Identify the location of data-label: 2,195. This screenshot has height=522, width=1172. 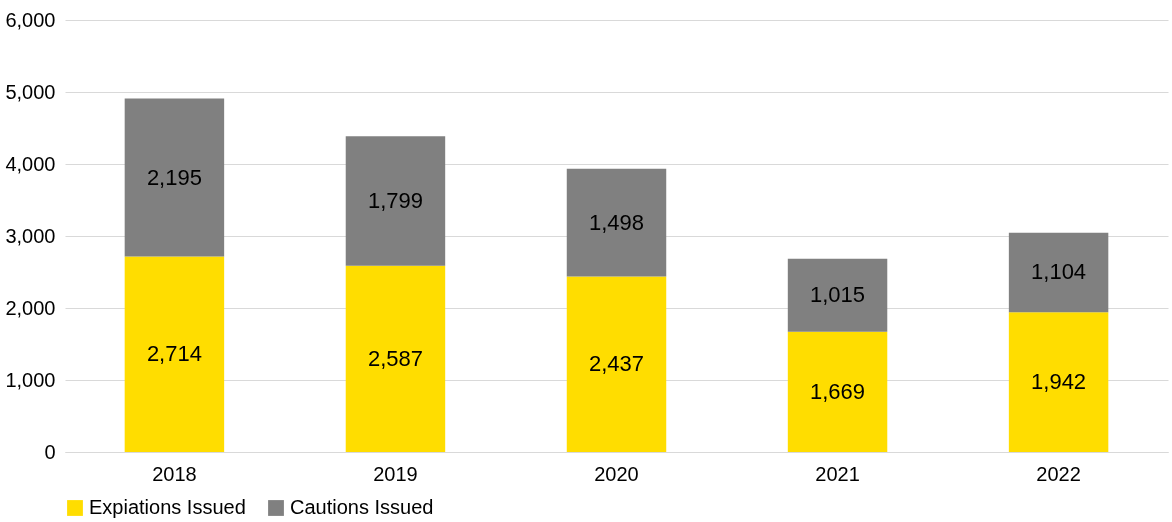
(174, 177).